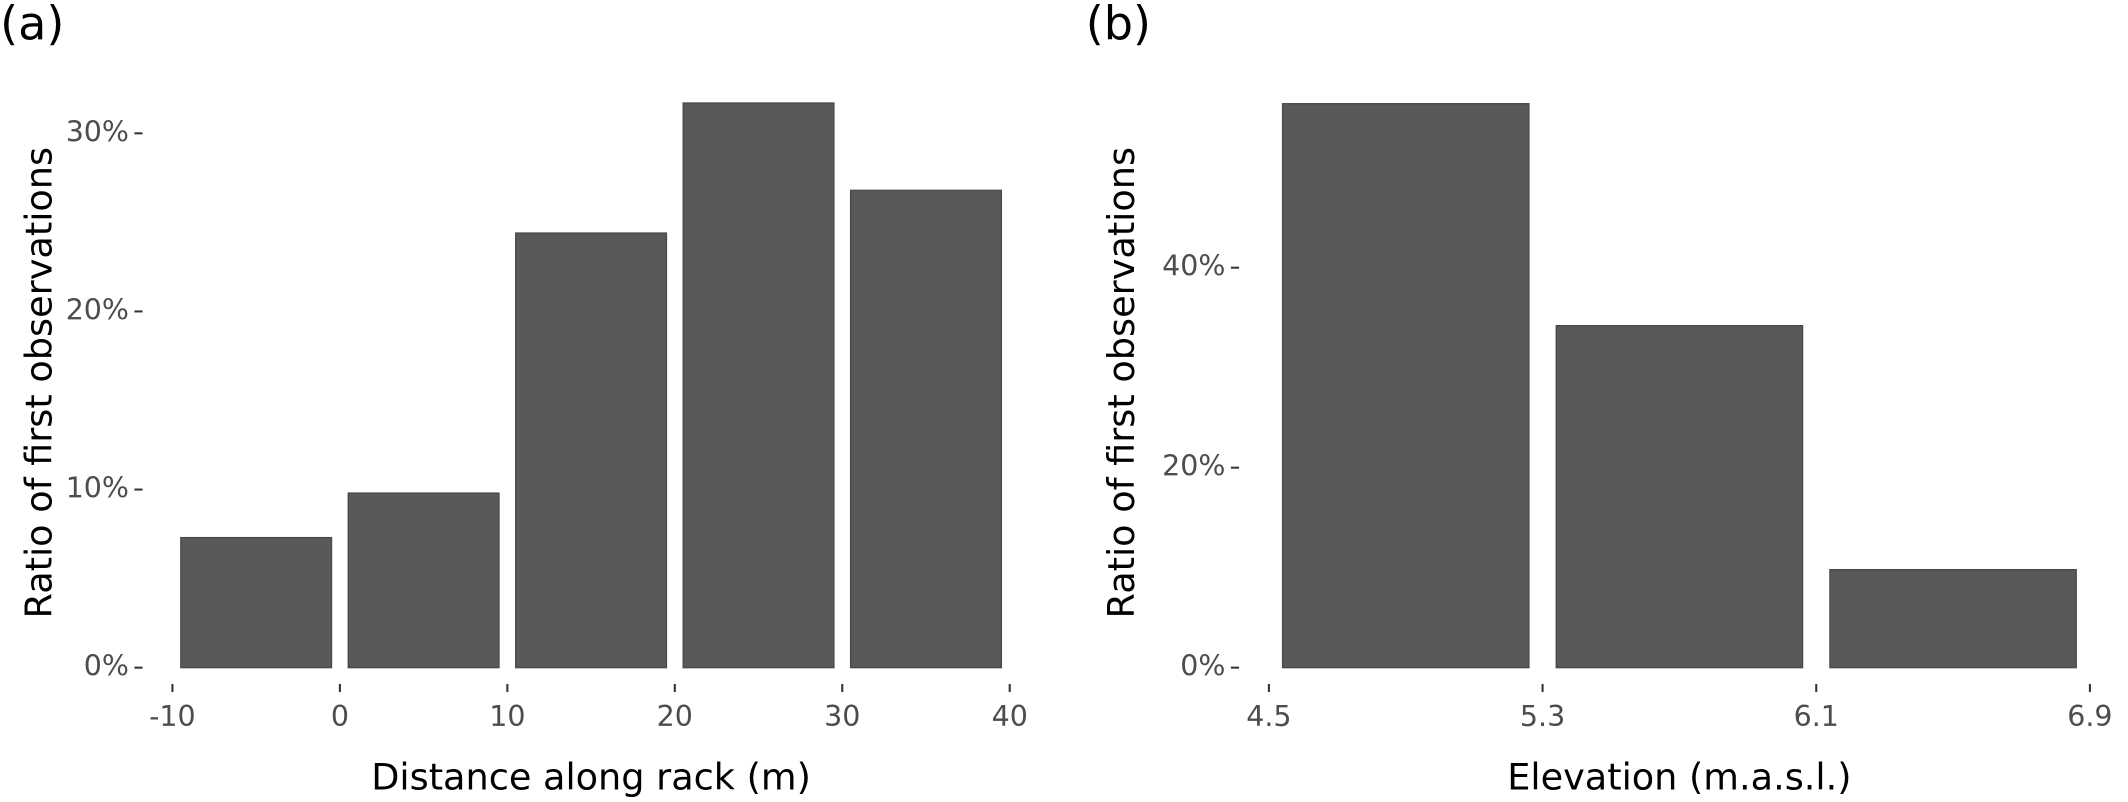  What do you see at coordinates (507, 716) in the screenshot?
I see `x-tick-label: 10` at bounding box center [507, 716].